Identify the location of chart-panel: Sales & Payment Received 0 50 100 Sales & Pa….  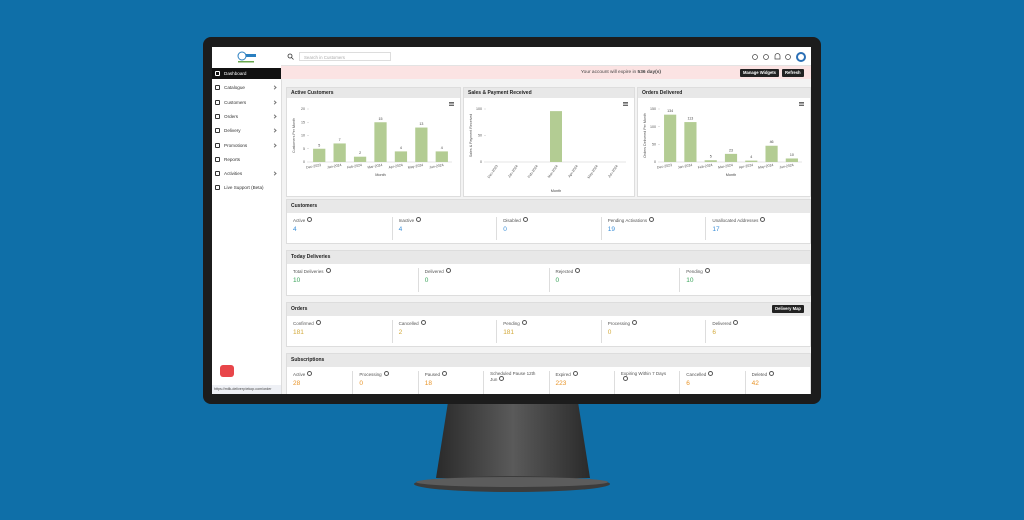
(549, 142).